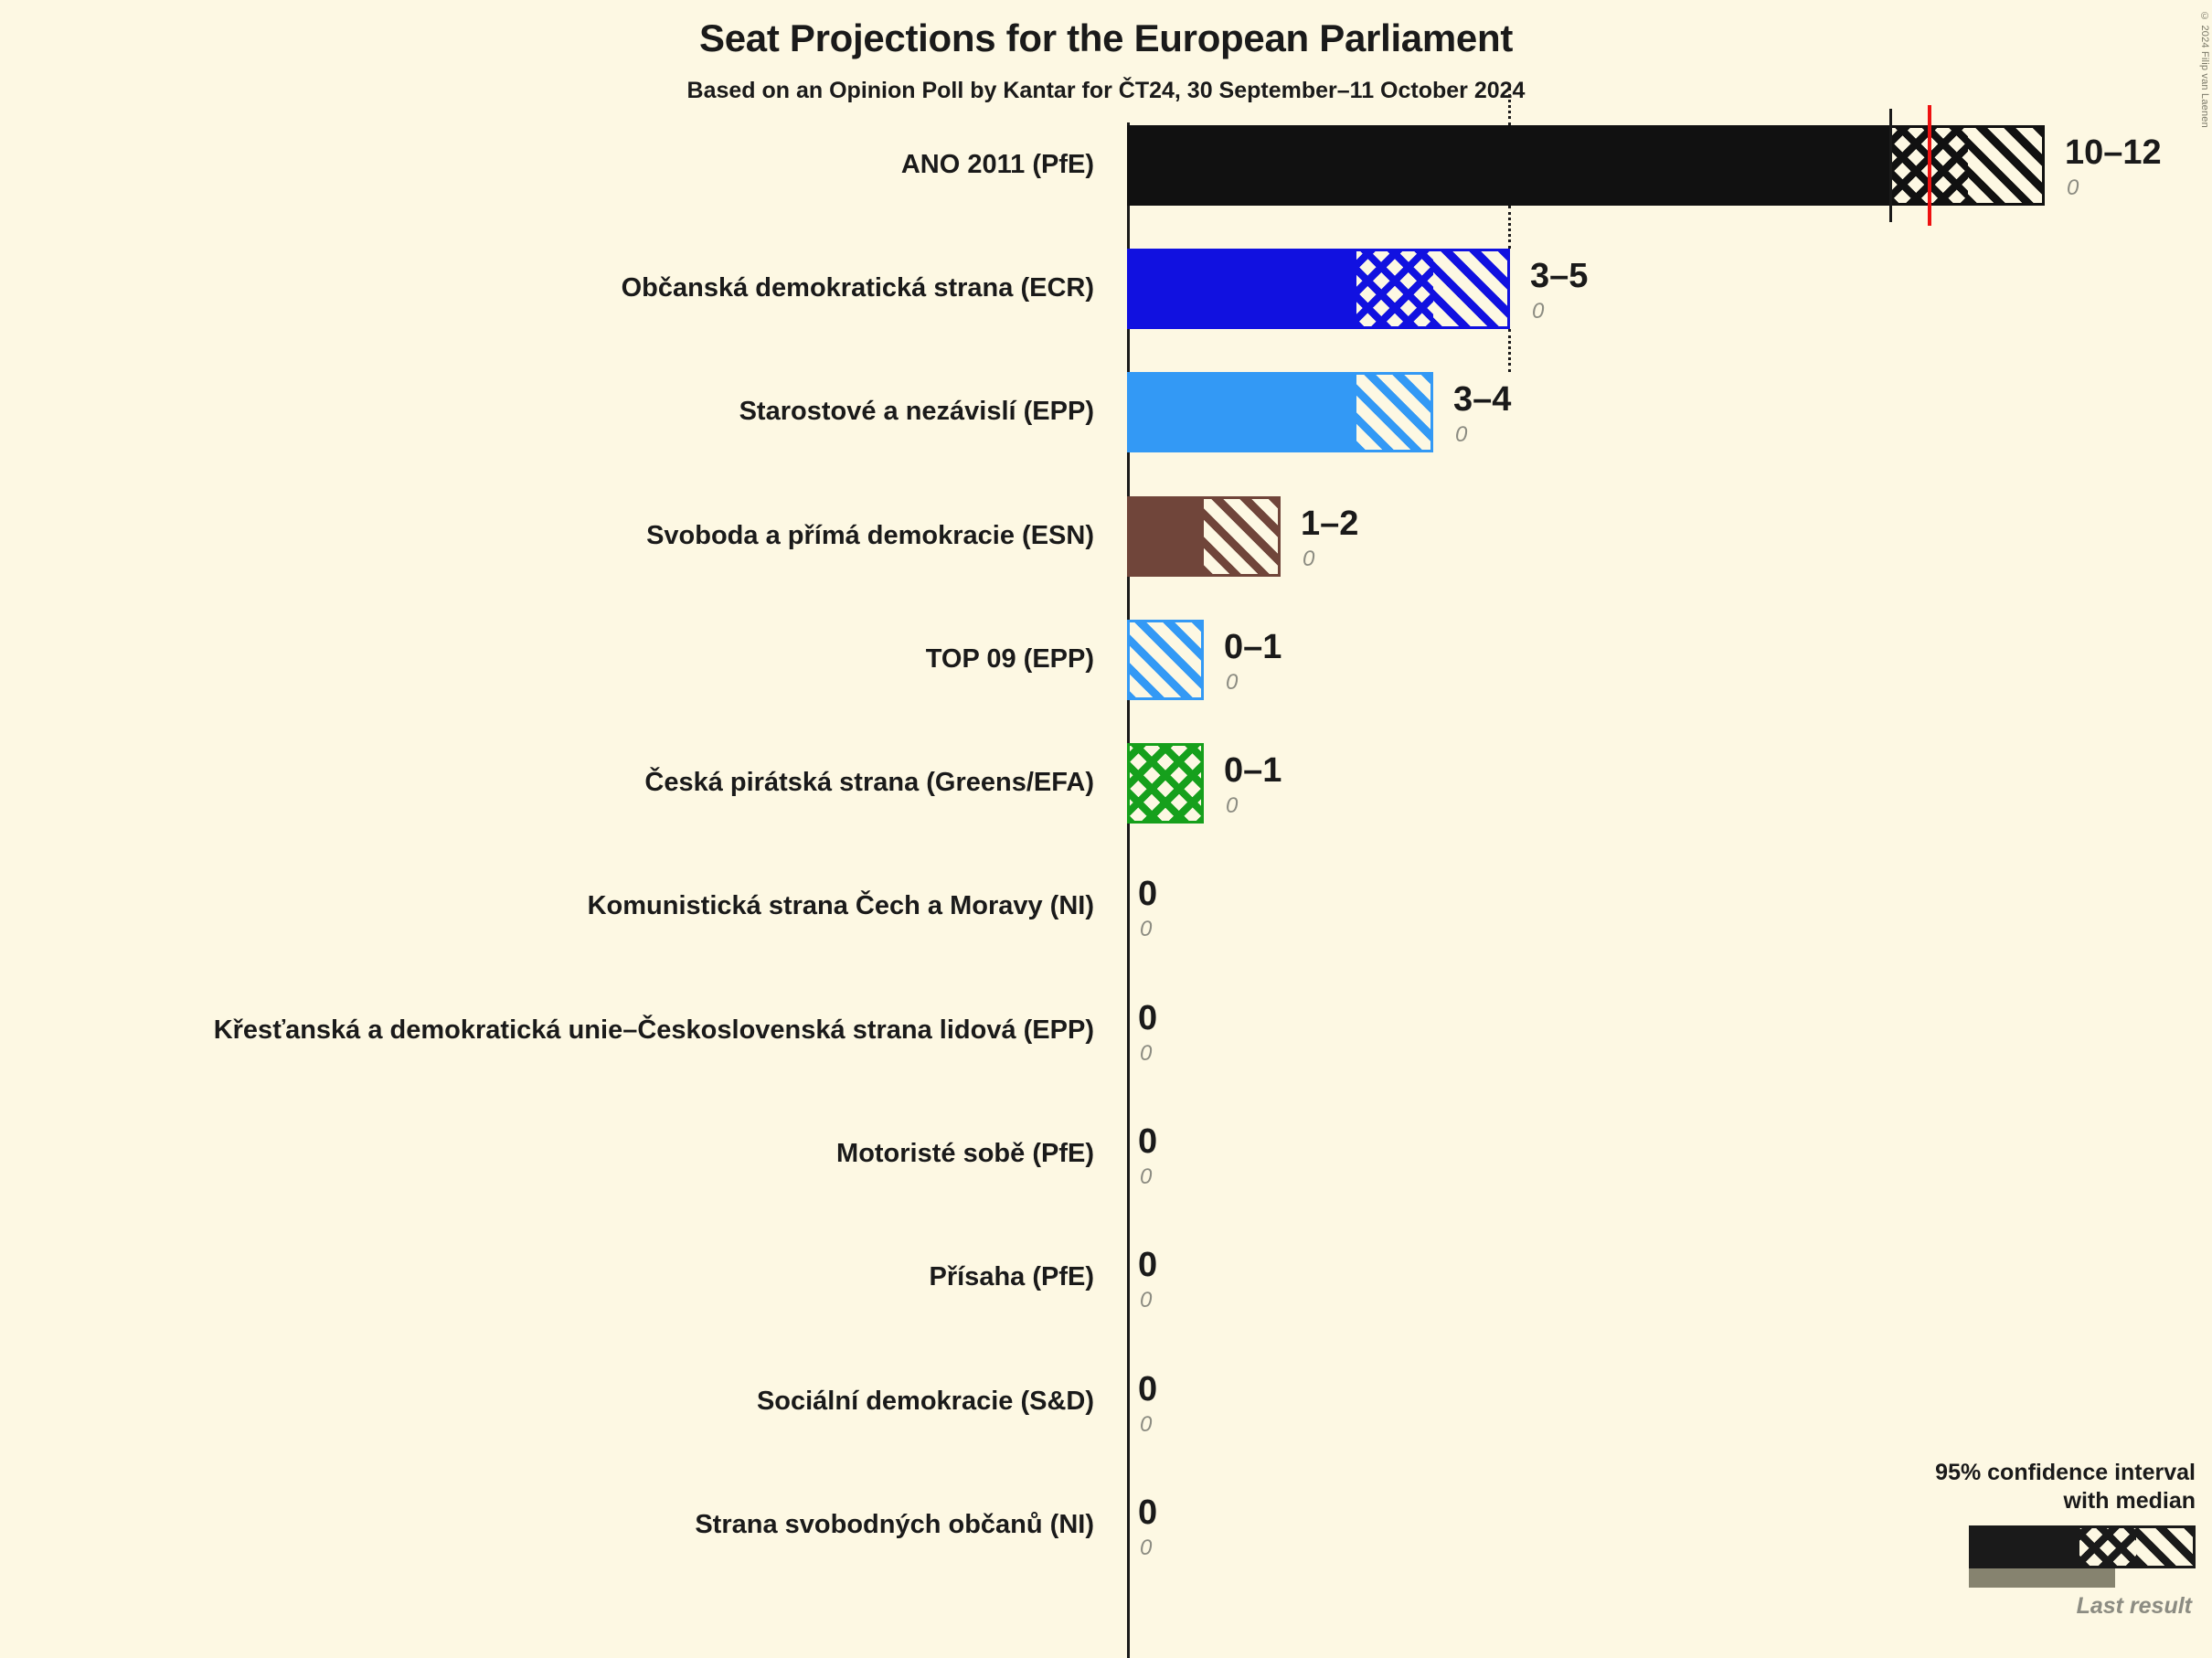  What do you see at coordinates (2113, 152) in the screenshot?
I see `seat-range-value: 10–12` at bounding box center [2113, 152].